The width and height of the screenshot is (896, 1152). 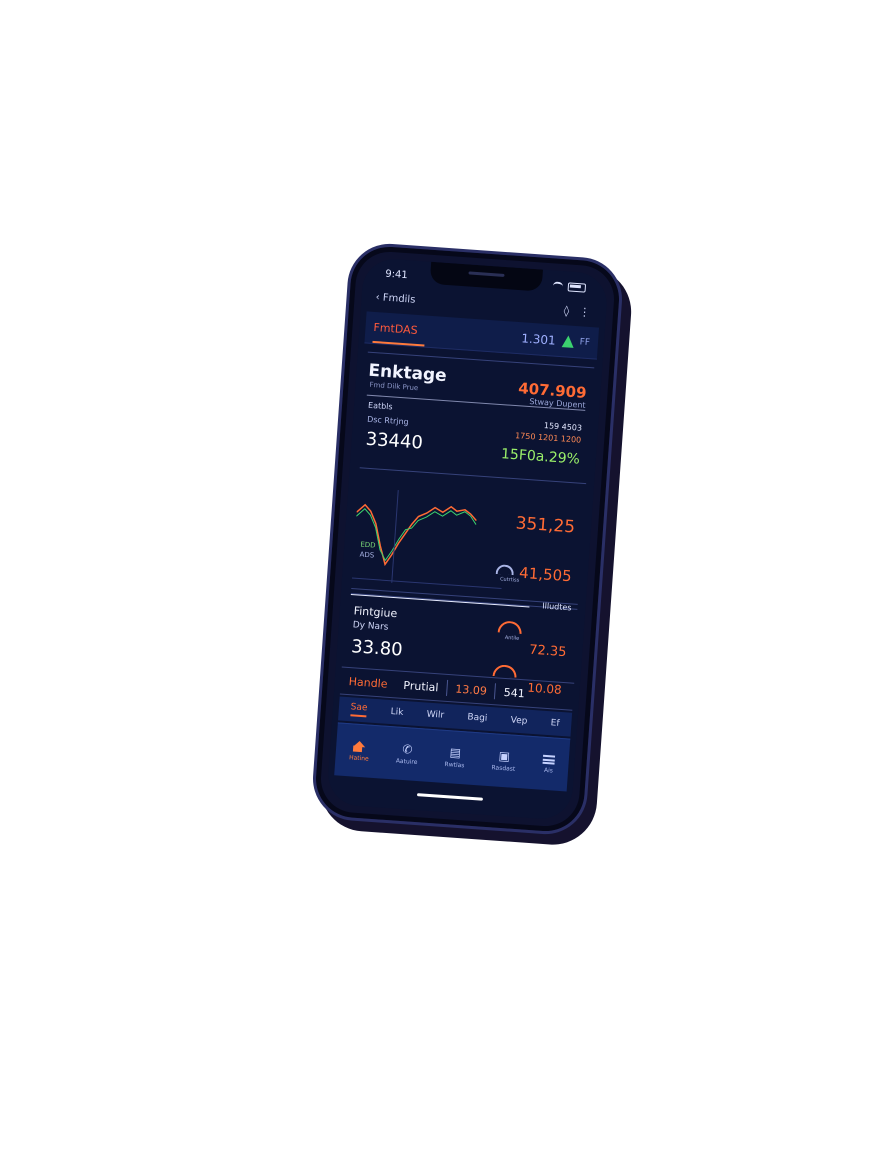 I want to click on candlestick-chart, so click(x=426, y=540).